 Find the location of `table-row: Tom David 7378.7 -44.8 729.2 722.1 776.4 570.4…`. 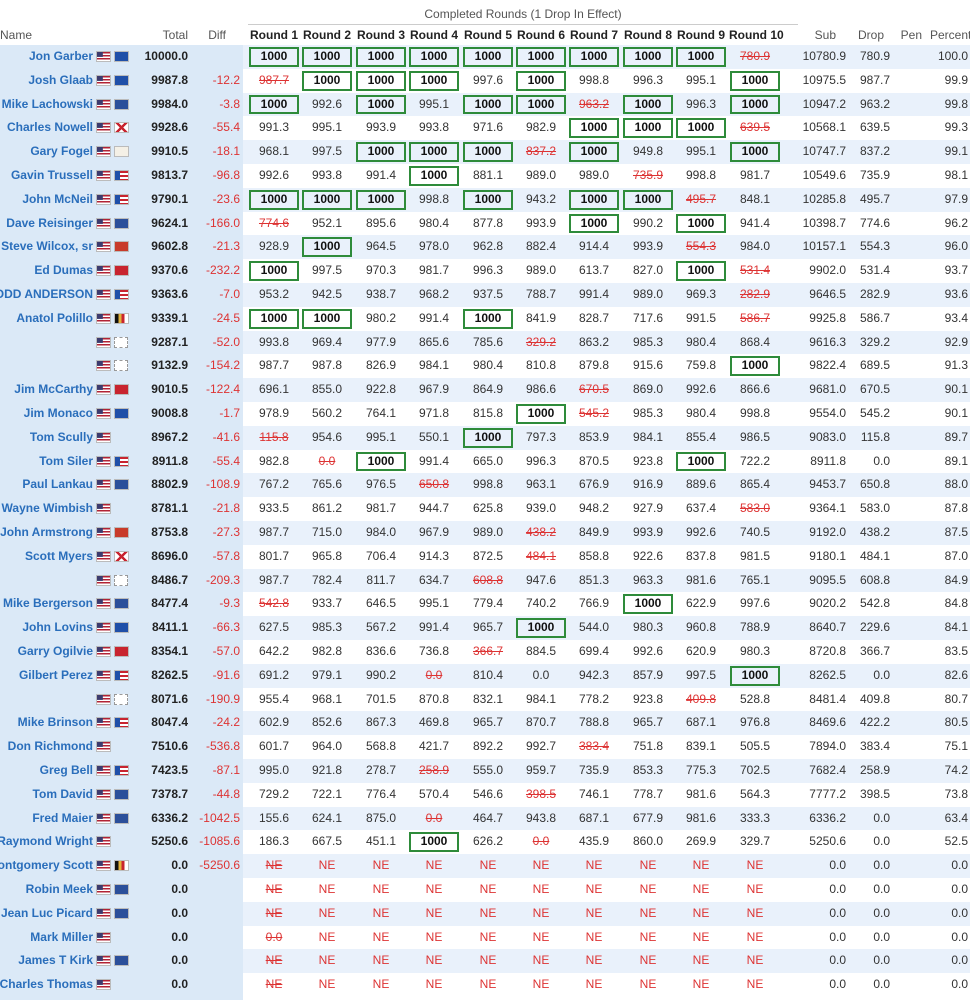

table-row: Tom David 7378.7 -44.8 729.2 722.1 776.4 570.4… is located at coordinates (485, 795).